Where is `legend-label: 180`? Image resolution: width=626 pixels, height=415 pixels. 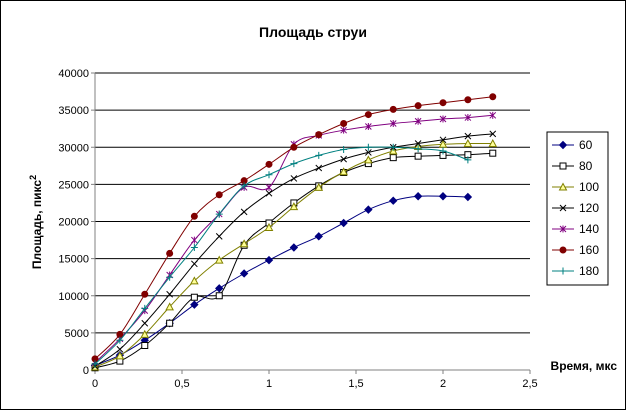 legend-label: 180 is located at coordinates (589, 271).